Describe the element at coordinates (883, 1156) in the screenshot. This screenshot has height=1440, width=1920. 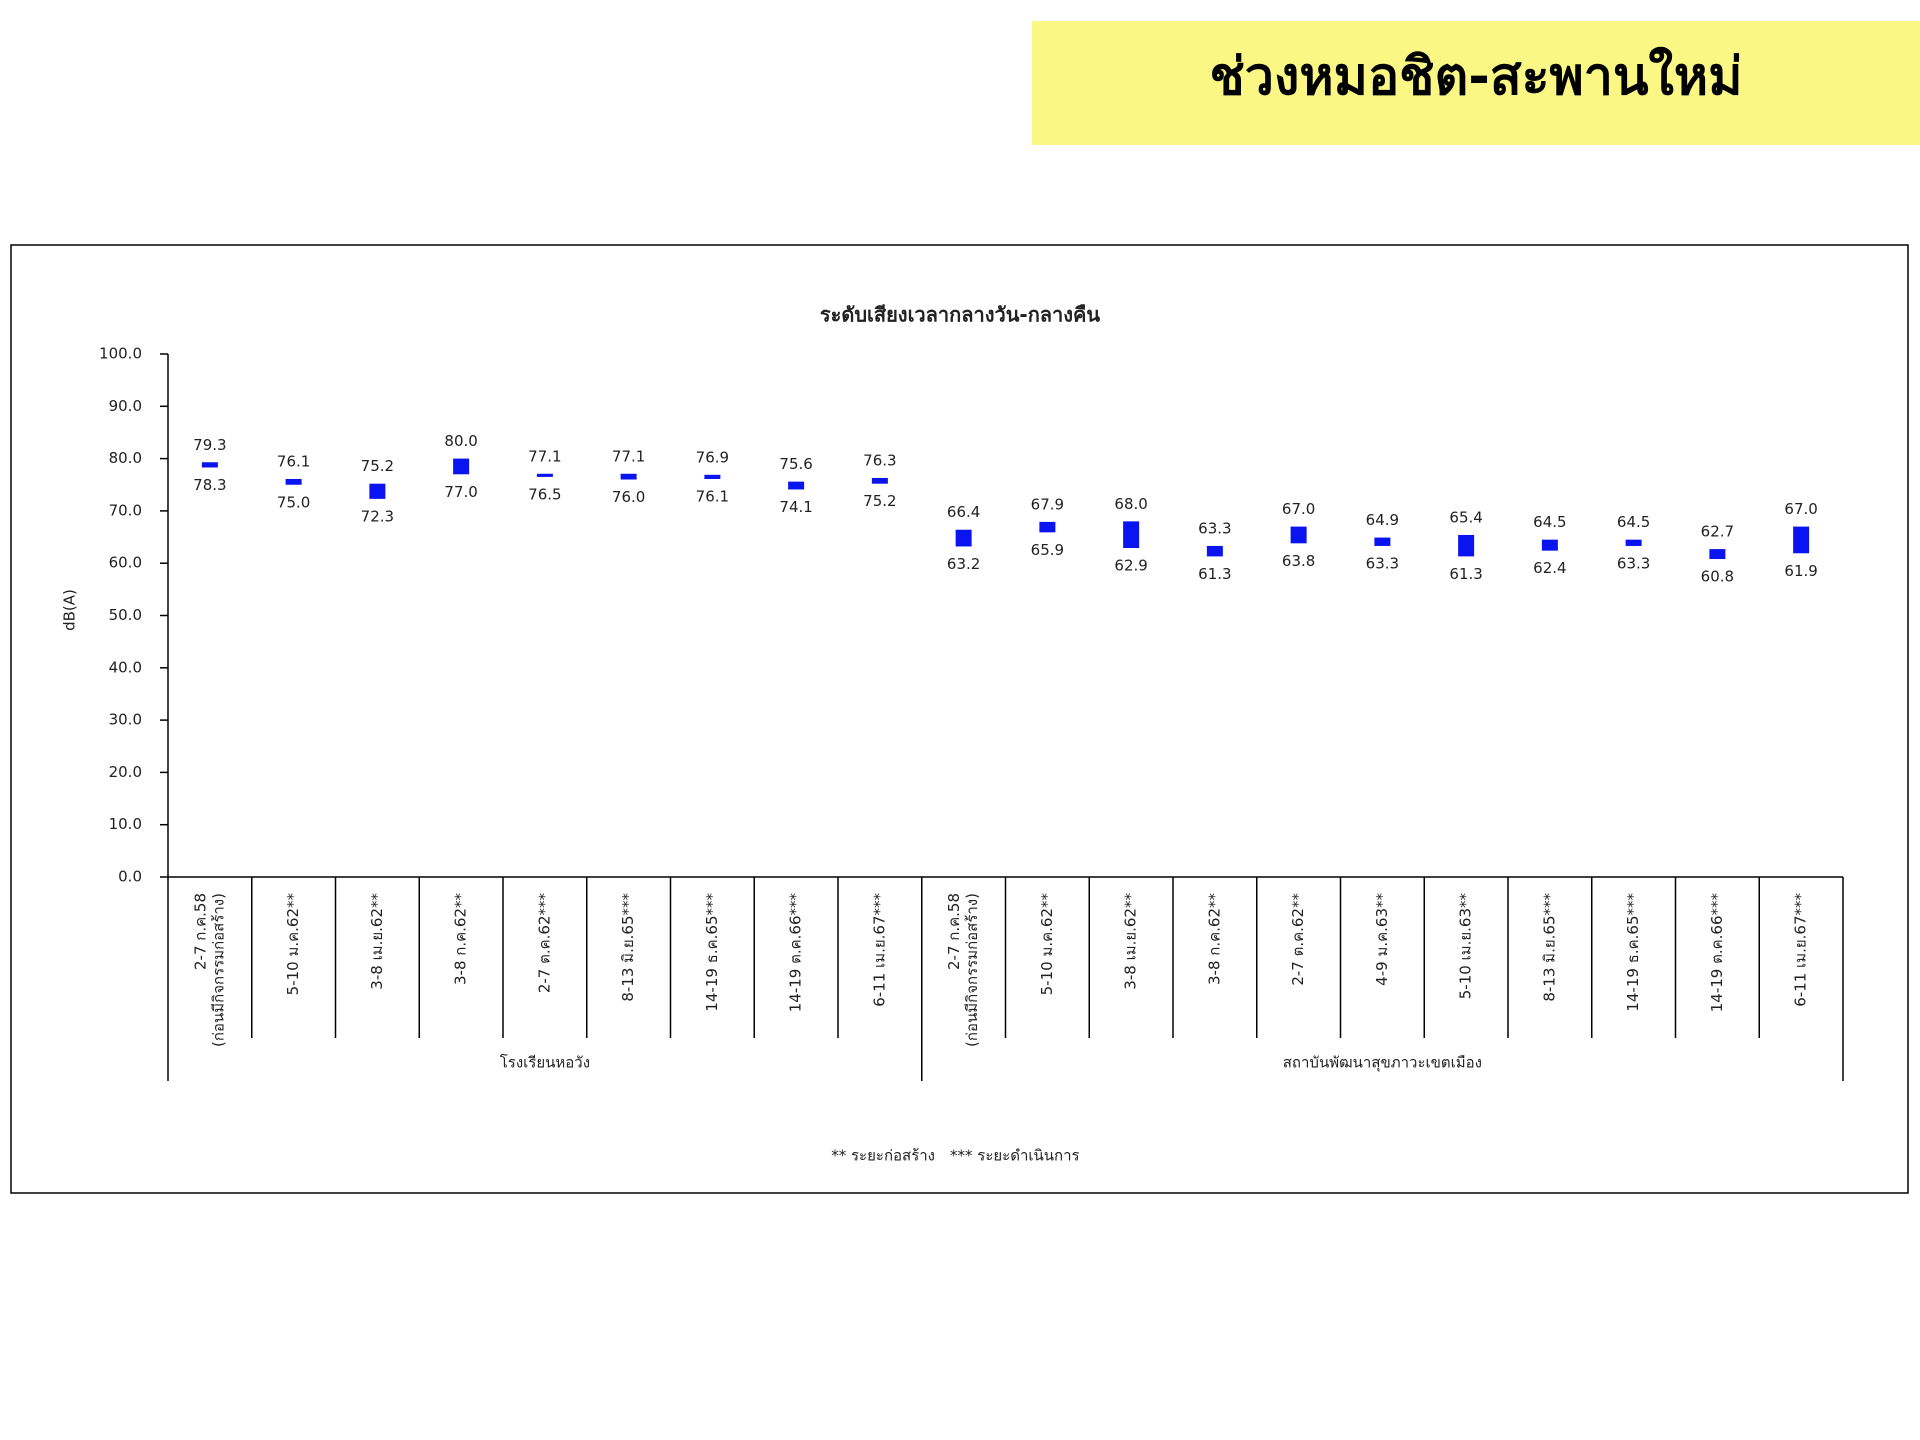
I see `note: ** ระยะก่อสร้าง` at that location.